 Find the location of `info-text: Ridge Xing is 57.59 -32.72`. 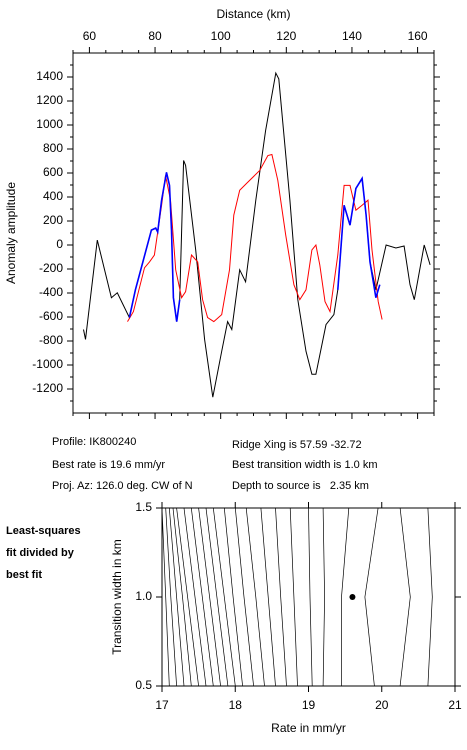

info-text: Ridge Xing is 57.59 -32.72 is located at coordinates (297, 445).